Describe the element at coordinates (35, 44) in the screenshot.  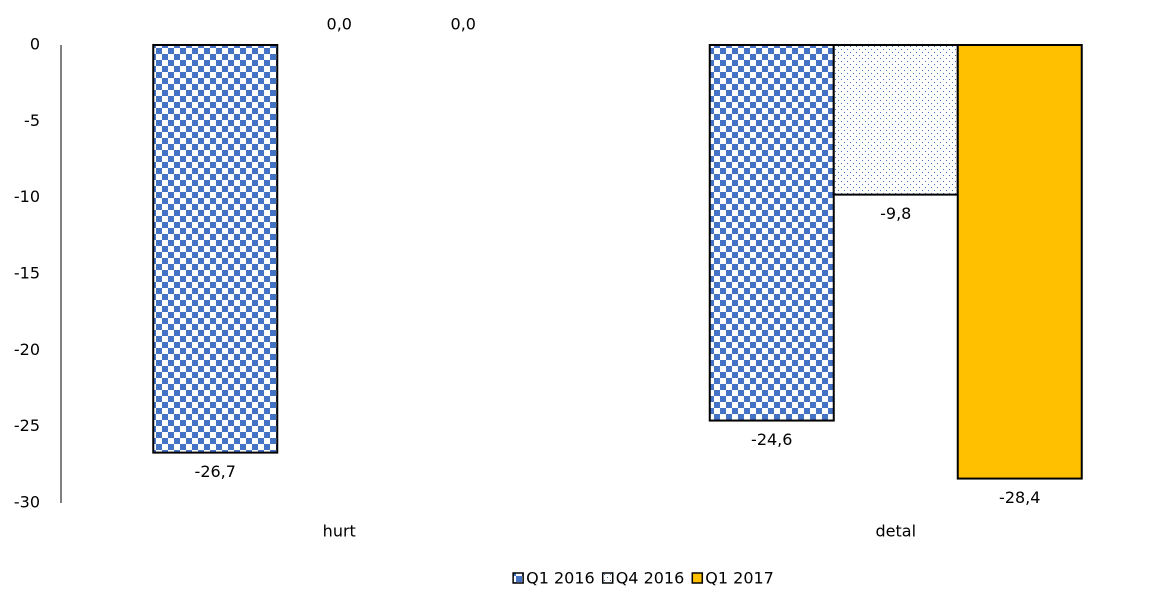
I see `y-tick-label: 0` at that location.